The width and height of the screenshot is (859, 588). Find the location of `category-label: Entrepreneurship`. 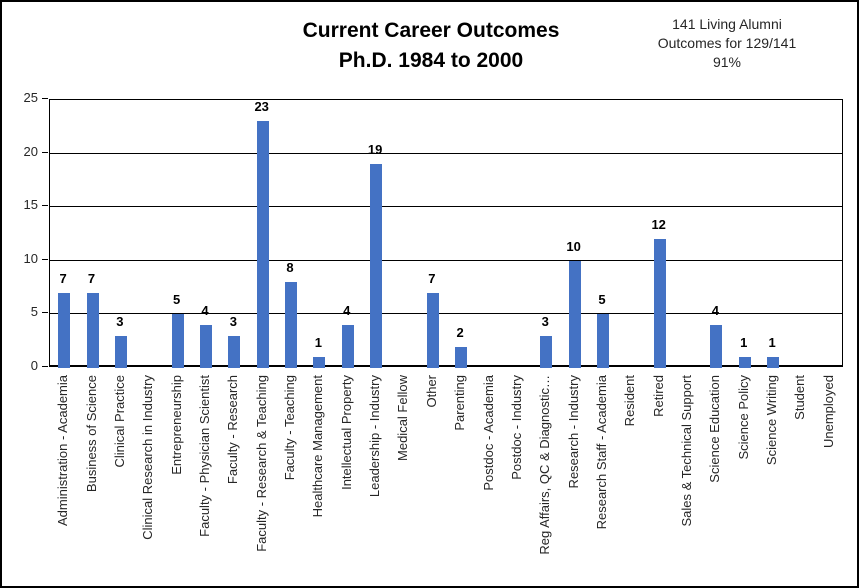

category-label: Entrepreneurship is located at coordinates (176, 425).